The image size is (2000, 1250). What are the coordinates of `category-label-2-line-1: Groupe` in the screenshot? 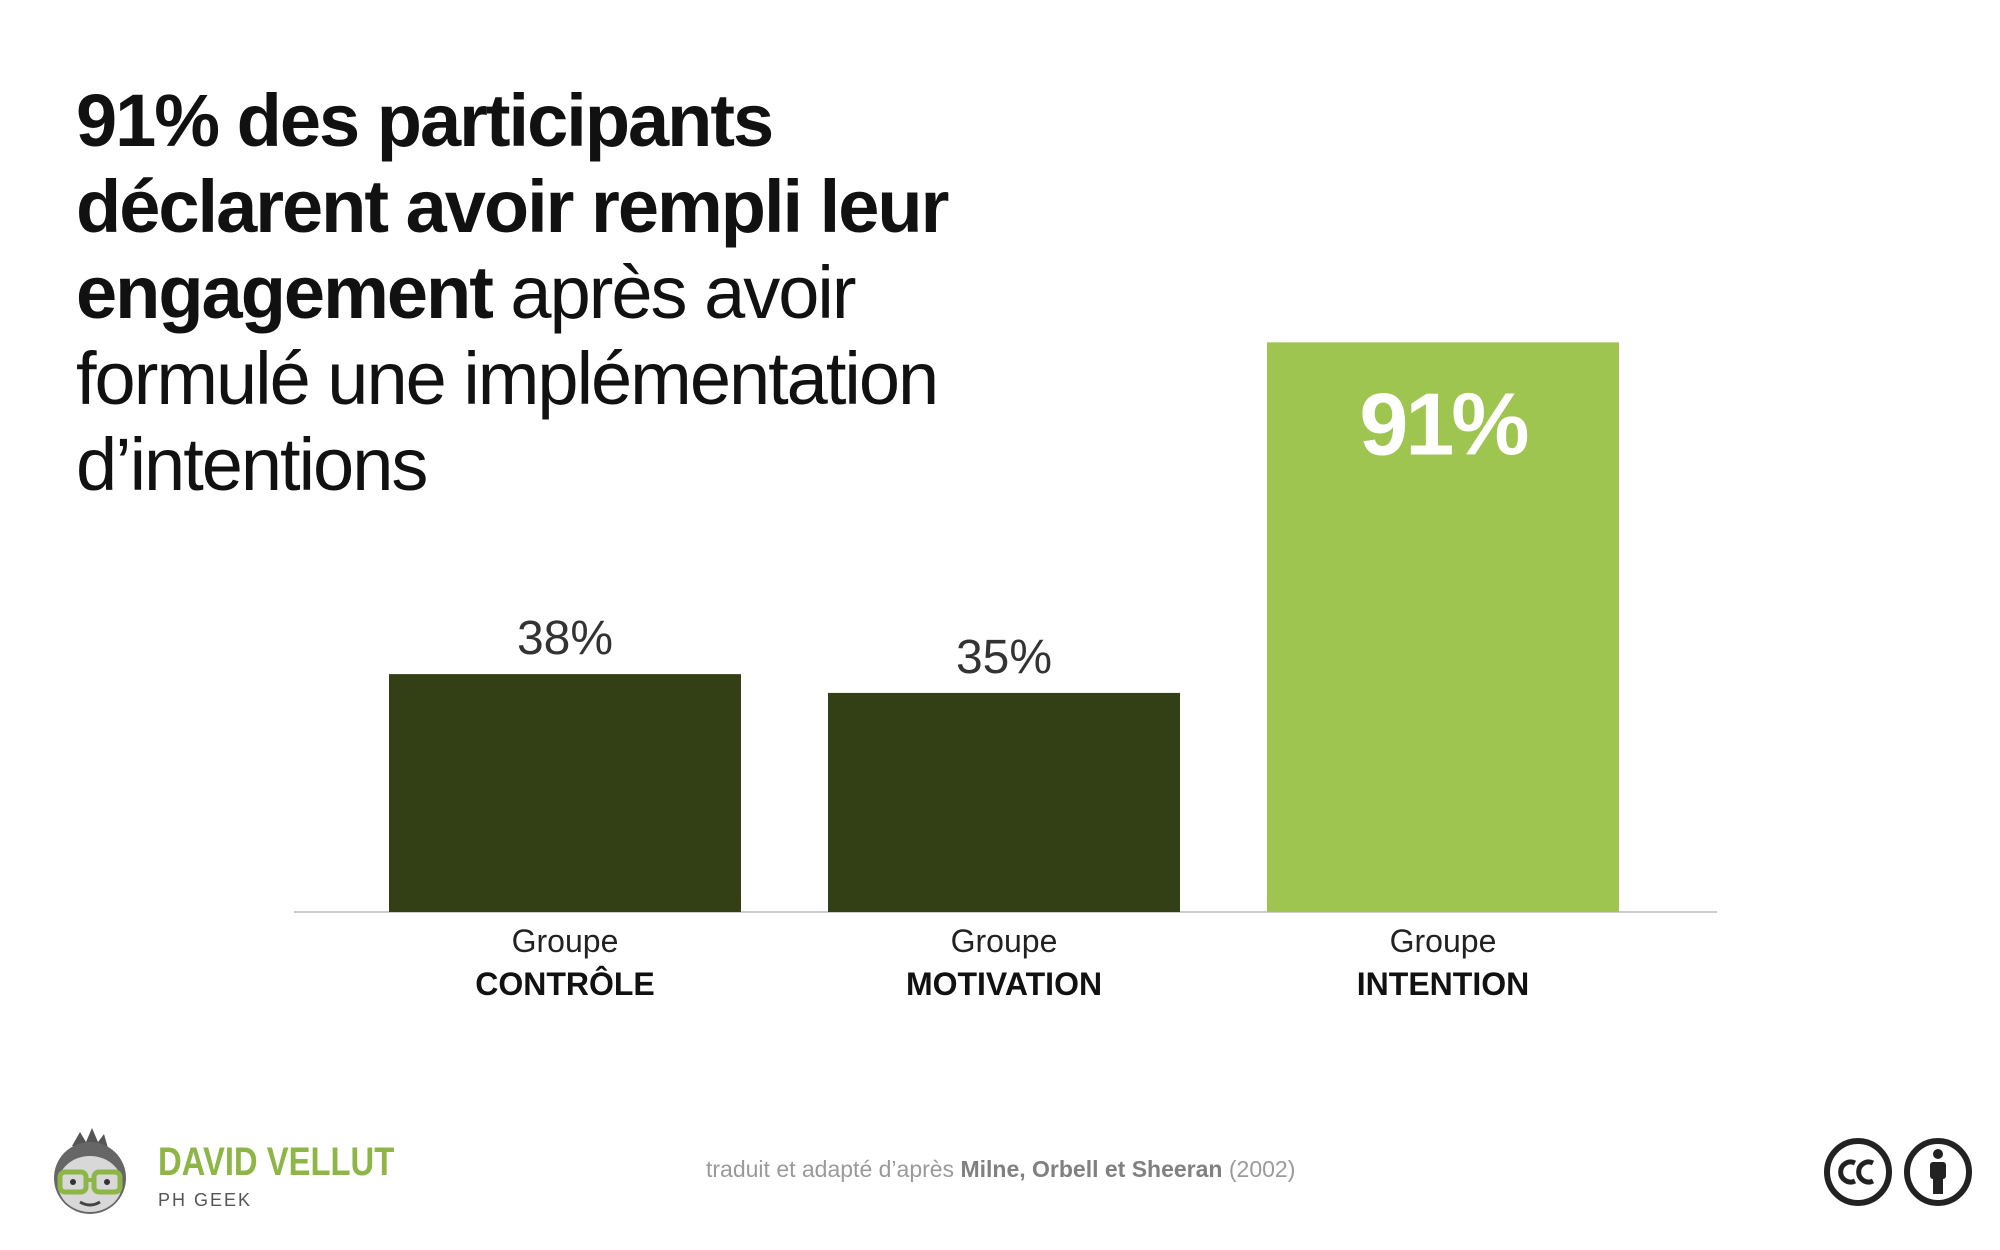 It's located at (1004, 941).